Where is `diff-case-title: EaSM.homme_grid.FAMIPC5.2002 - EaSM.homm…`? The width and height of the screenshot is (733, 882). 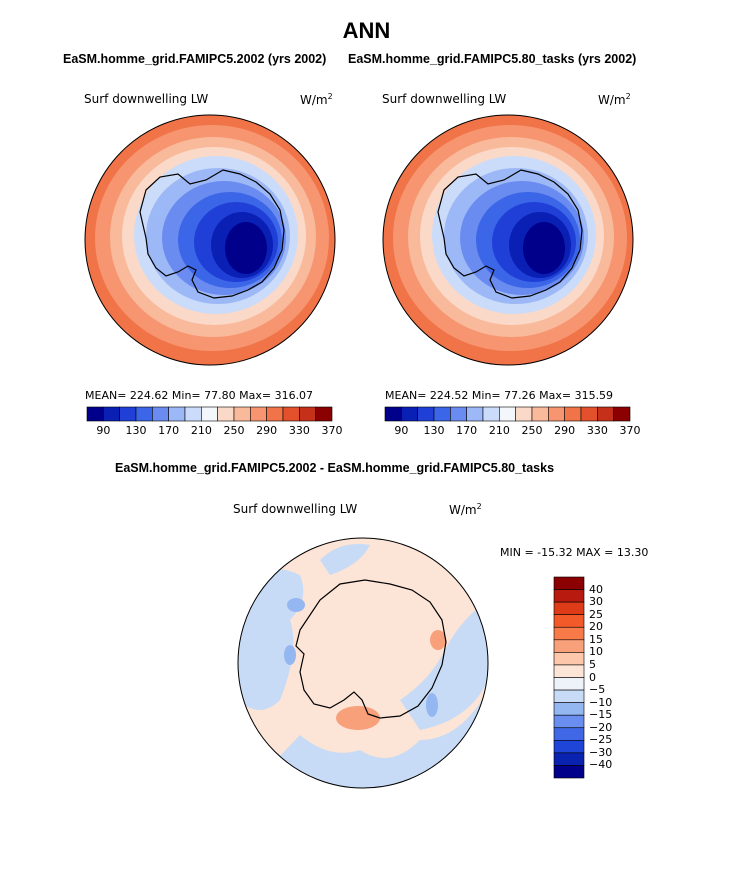 diff-case-title: EaSM.homme_grid.FAMIPC5.2002 - EaSM.homm… is located at coordinates (335, 468).